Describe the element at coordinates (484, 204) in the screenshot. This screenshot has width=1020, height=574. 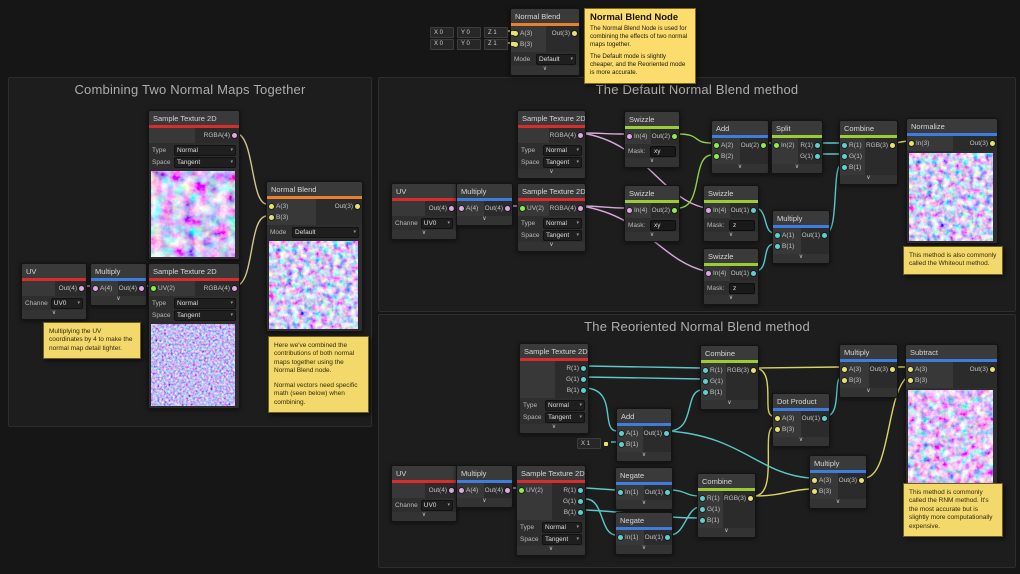
I see `node-multiply-2: Multiply A(4) Out(4) ∨` at that location.